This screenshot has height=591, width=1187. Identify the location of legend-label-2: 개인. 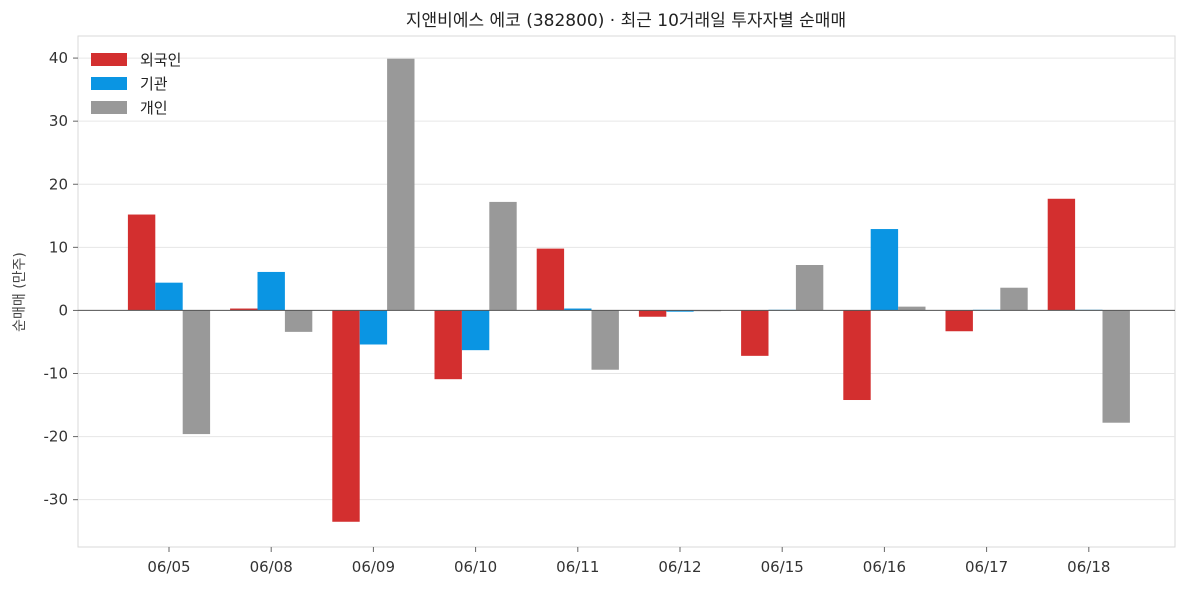
(154, 108).